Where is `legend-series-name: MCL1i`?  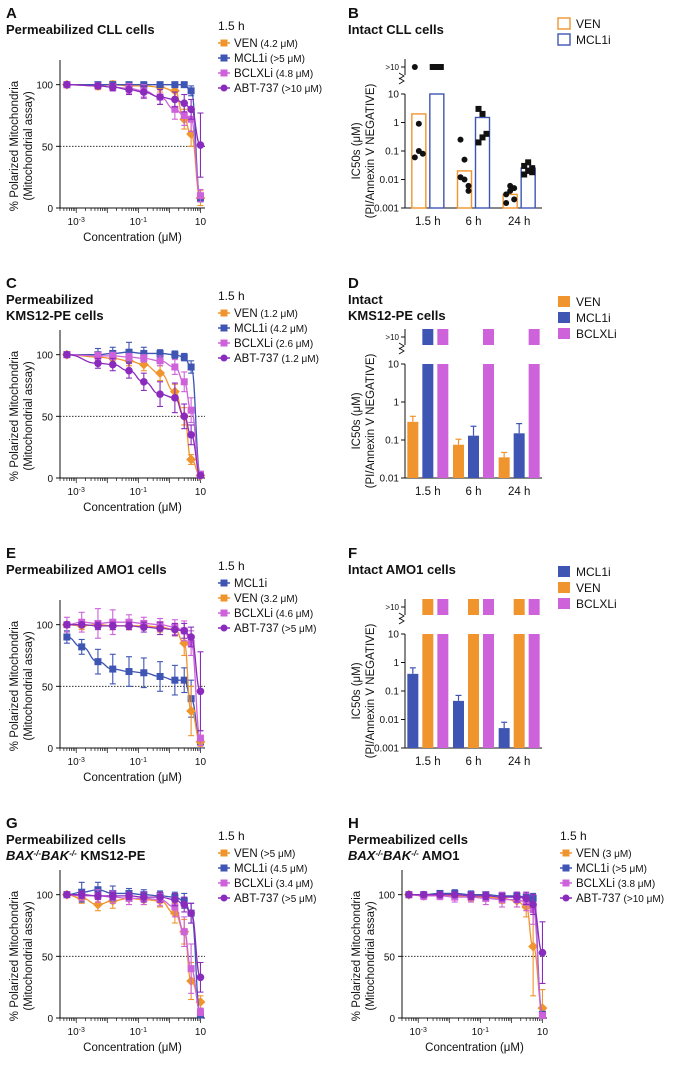
legend-series-name: MCL1i is located at coordinates (592, 869).